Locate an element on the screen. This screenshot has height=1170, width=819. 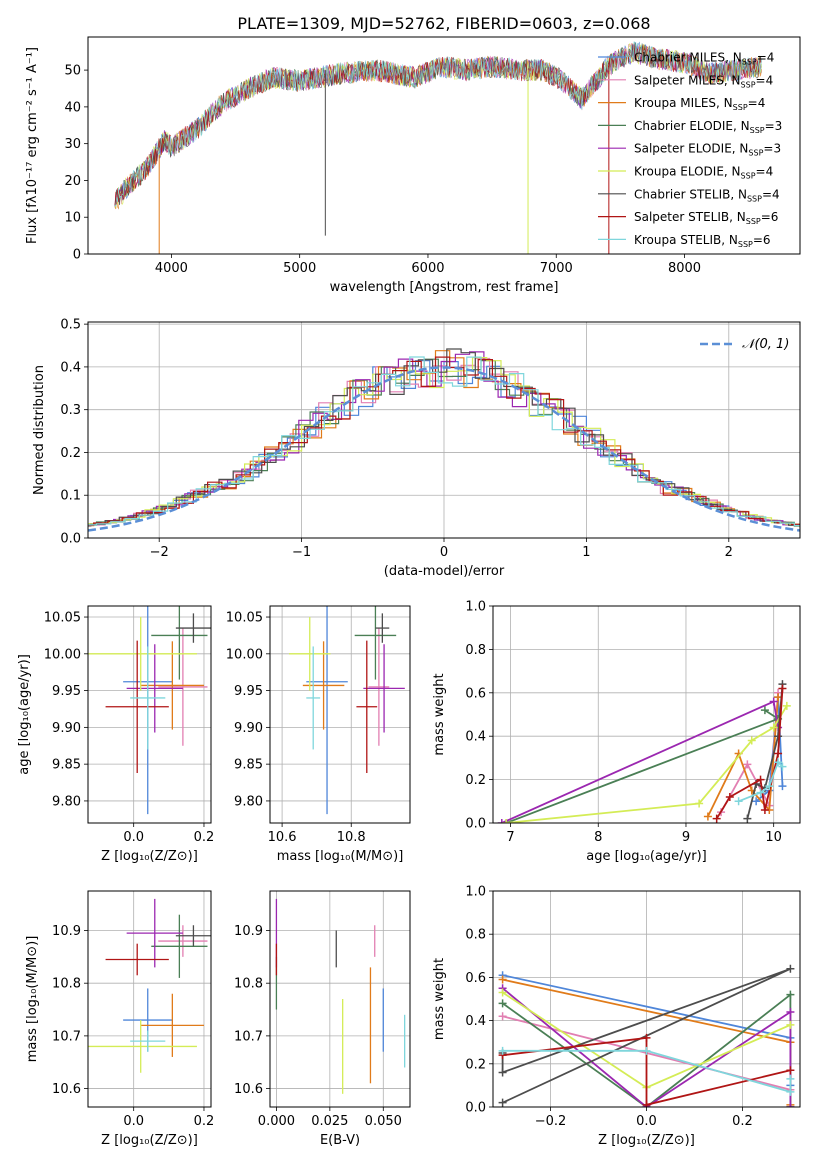
x-tick-label: 8000 is located at coordinates (684, 268).